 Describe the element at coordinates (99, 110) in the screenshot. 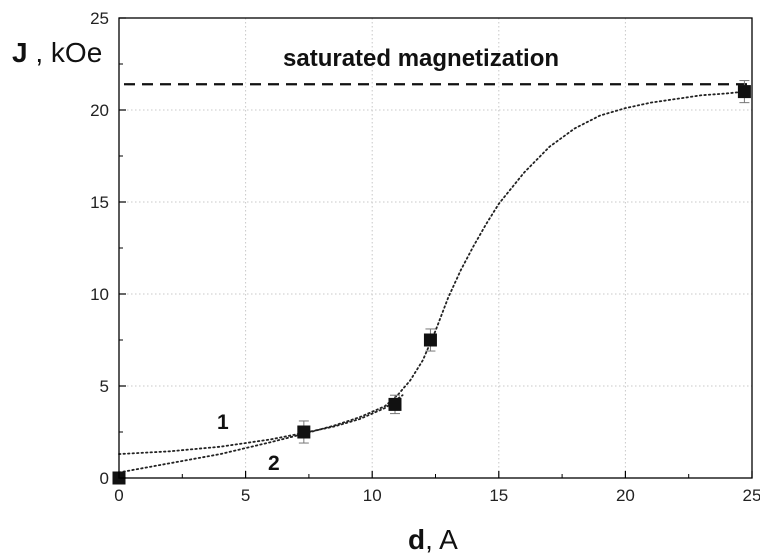

I see `y-tick-label: 20` at that location.